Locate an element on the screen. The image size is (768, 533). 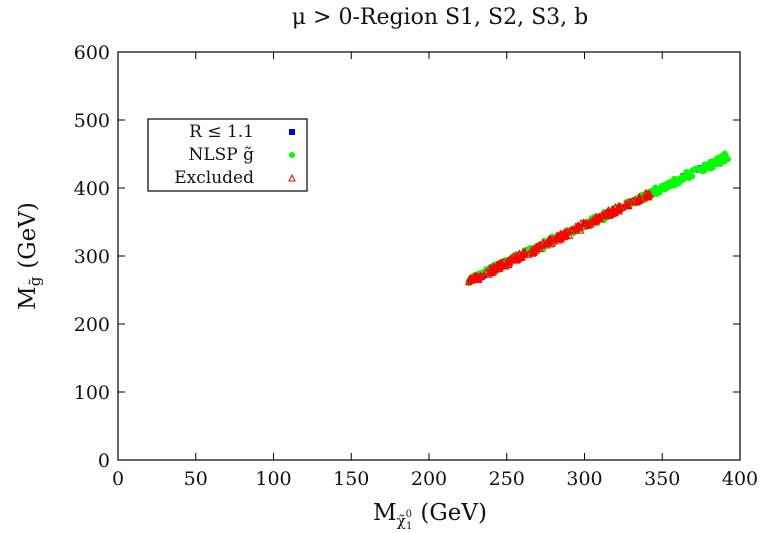
legend-marker-triangle is located at coordinates (292, 177).